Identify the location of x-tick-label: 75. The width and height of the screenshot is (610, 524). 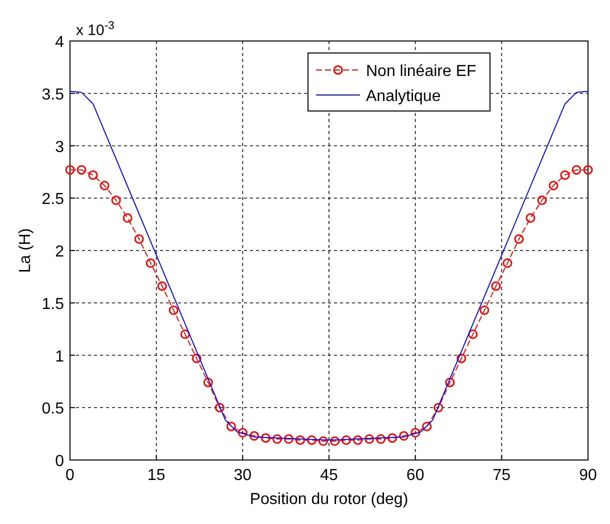
(501, 475).